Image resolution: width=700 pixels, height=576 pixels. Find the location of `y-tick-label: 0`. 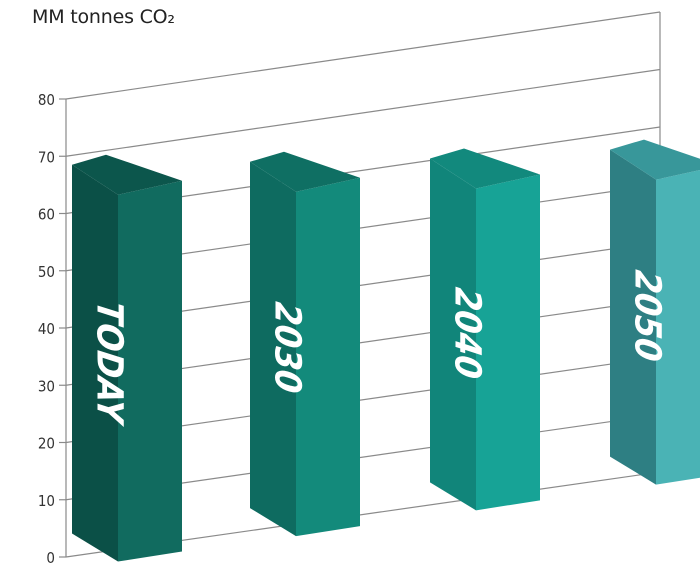

y-tick-label: 0 is located at coordinates (50, 558).